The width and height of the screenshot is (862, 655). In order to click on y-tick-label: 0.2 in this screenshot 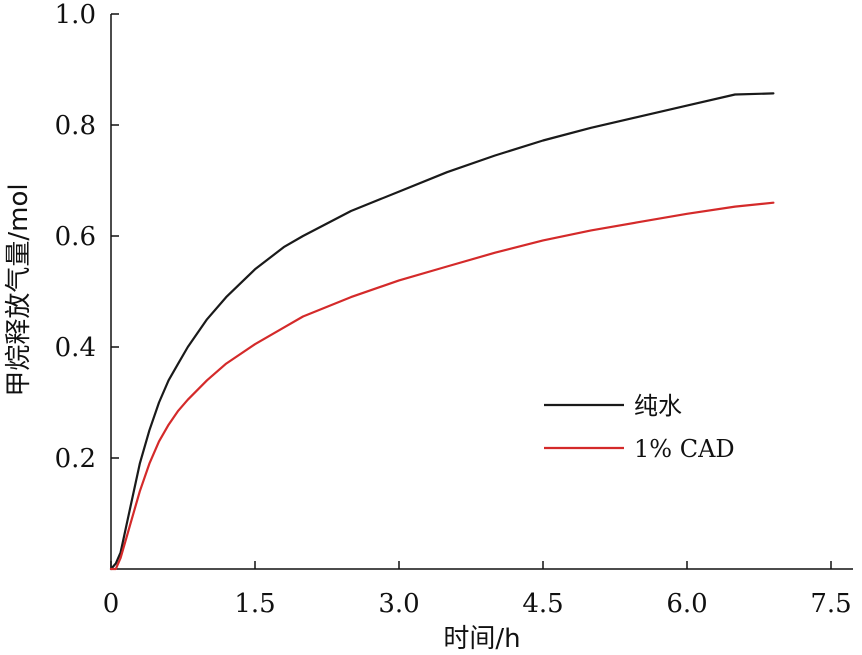, I will do `click(75, 459)`.